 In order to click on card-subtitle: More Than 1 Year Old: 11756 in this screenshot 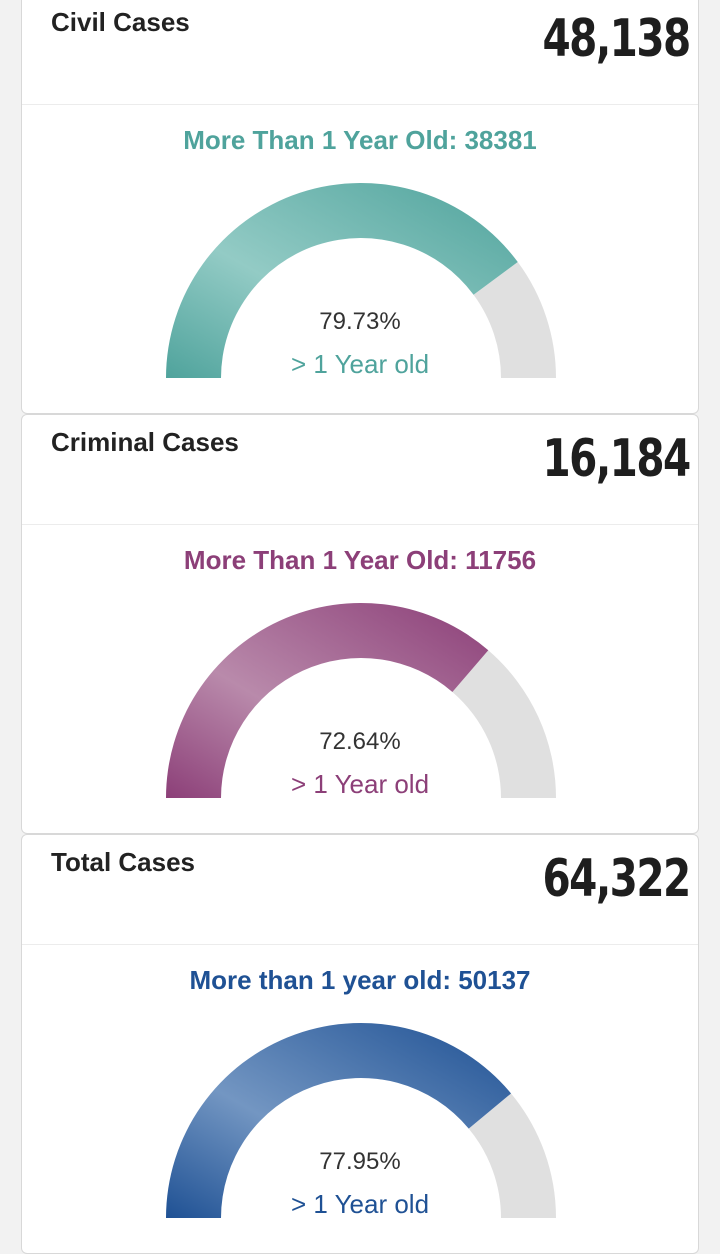, I will do `click(360, 560)`.